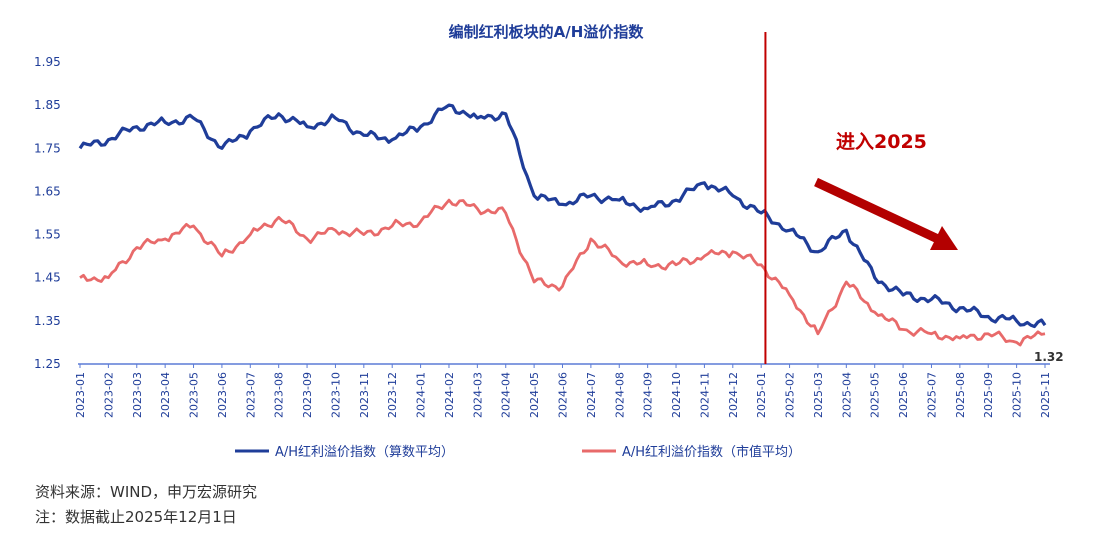 The width and height of the screenshot is (1114, 536). What do you see at coordinates (591, 395) in the screenshot?
I see `x-tick-label: 2024-07` at bounding box center [591, 395].